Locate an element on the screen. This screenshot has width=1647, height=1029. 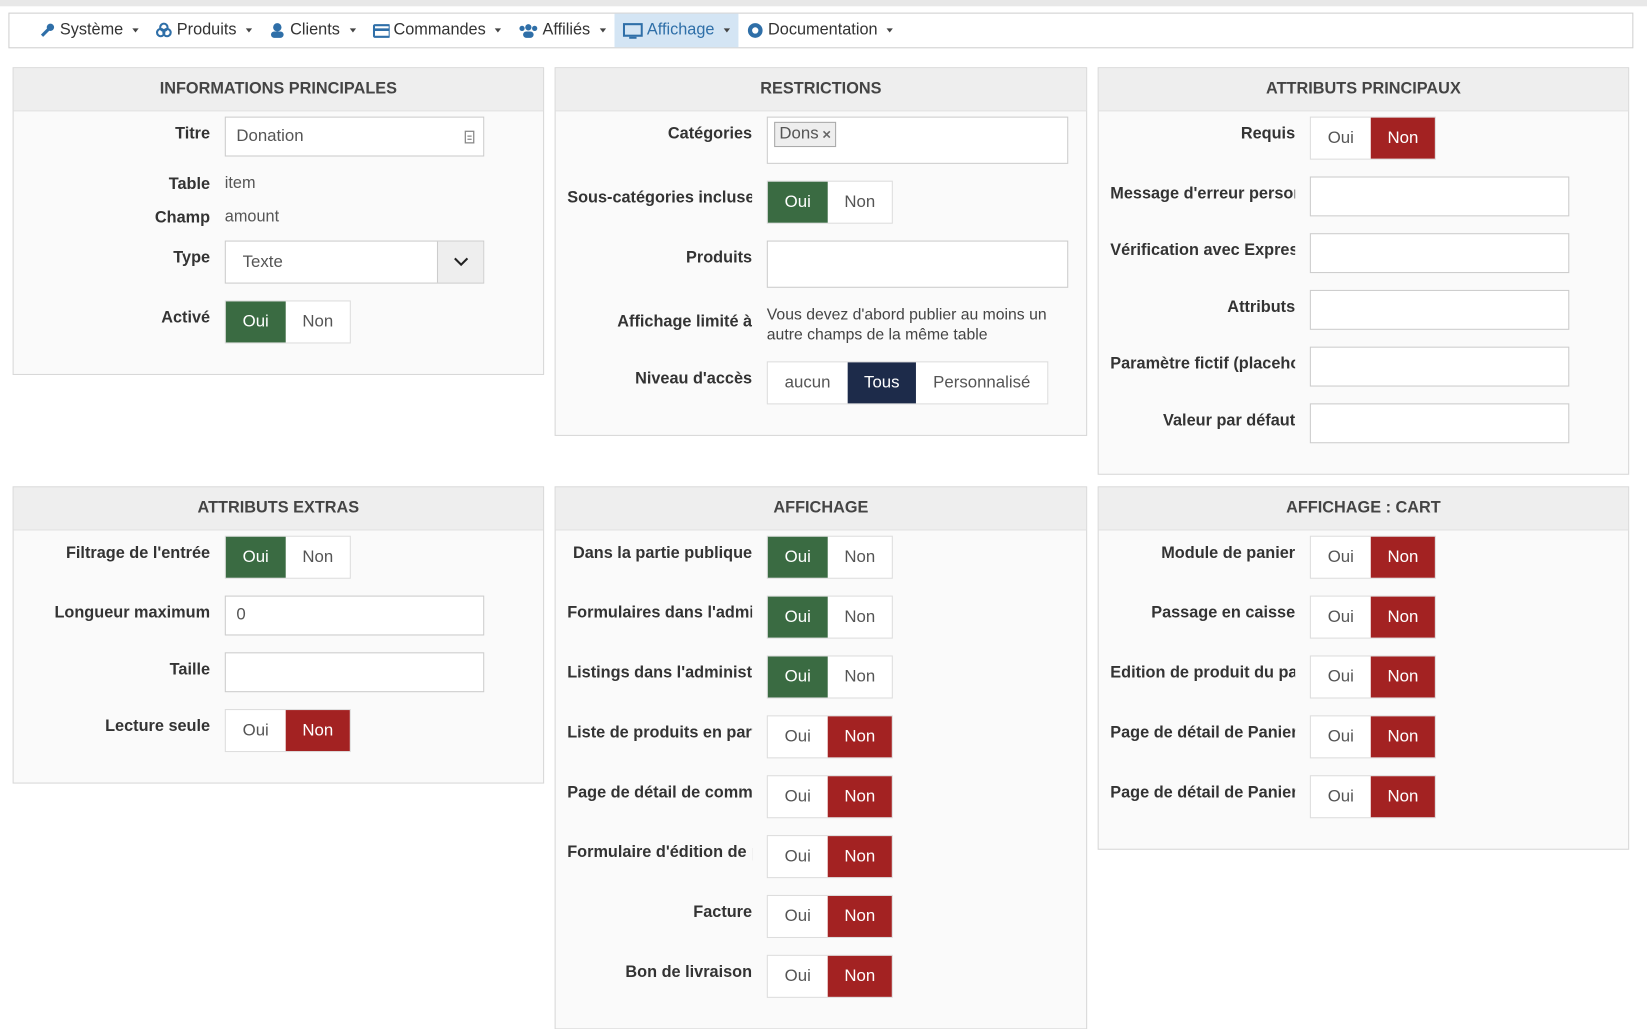
menu-item: Documentation is located at coordinates (820, 31).